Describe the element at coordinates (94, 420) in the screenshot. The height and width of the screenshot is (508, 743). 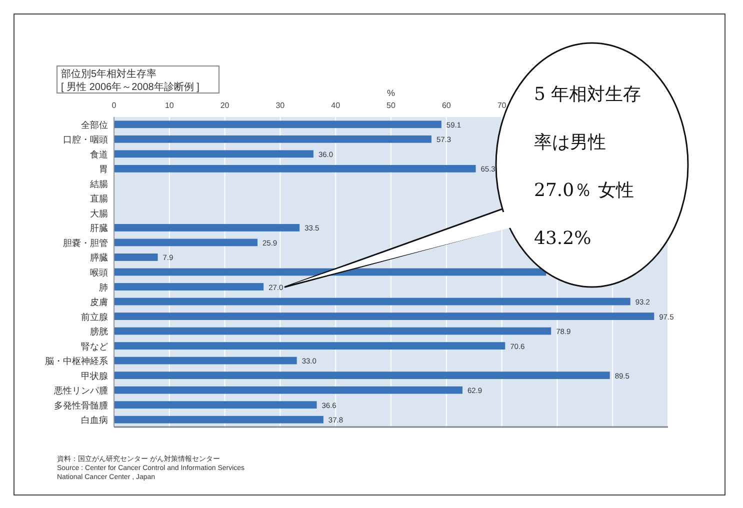
I see `y-tick-label: 白血病` at that location.